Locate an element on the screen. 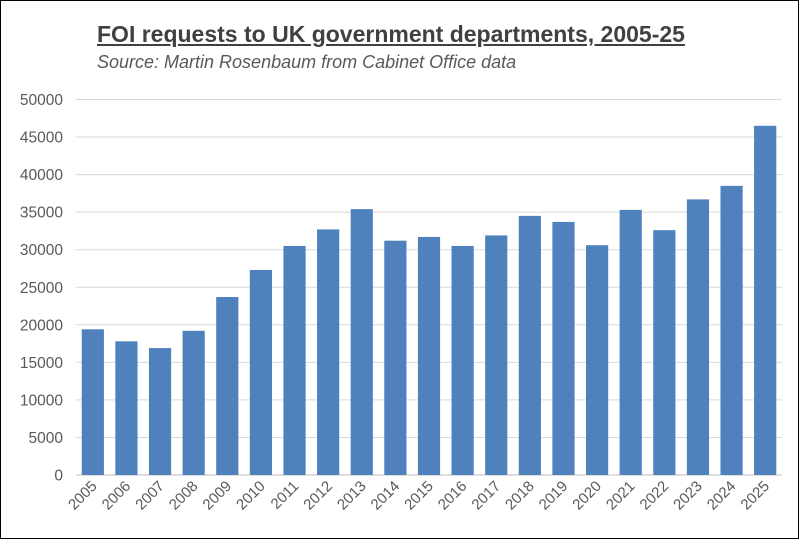 The width and height of the screenshot is (799, 539). bar-2020 is located at coordinates (597, 360).